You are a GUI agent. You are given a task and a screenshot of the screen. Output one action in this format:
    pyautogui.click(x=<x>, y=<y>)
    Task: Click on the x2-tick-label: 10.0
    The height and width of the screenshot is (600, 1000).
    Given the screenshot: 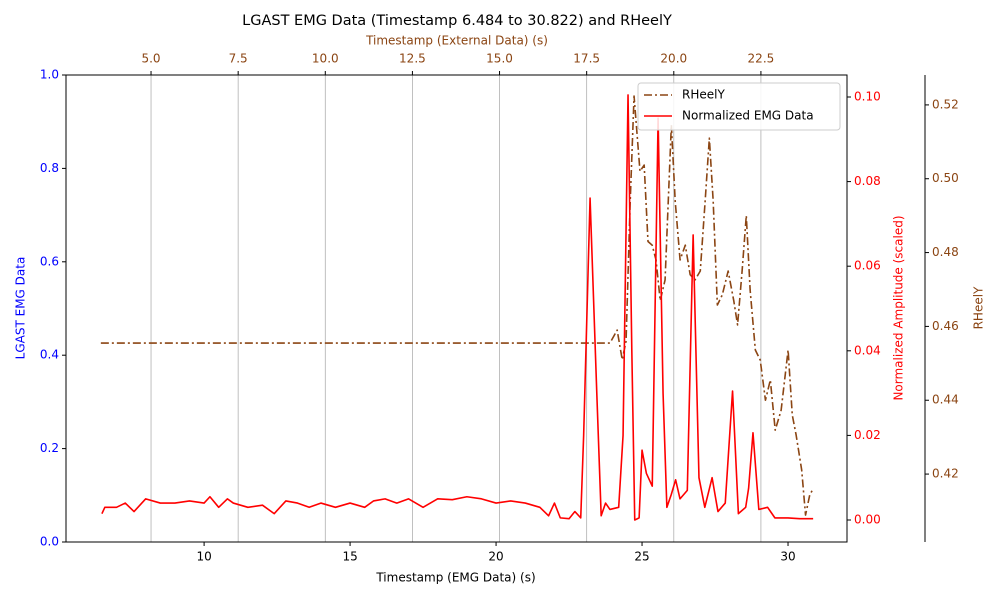 What is the action you would take?
    pyautogui.click(x=325, y=59)
    